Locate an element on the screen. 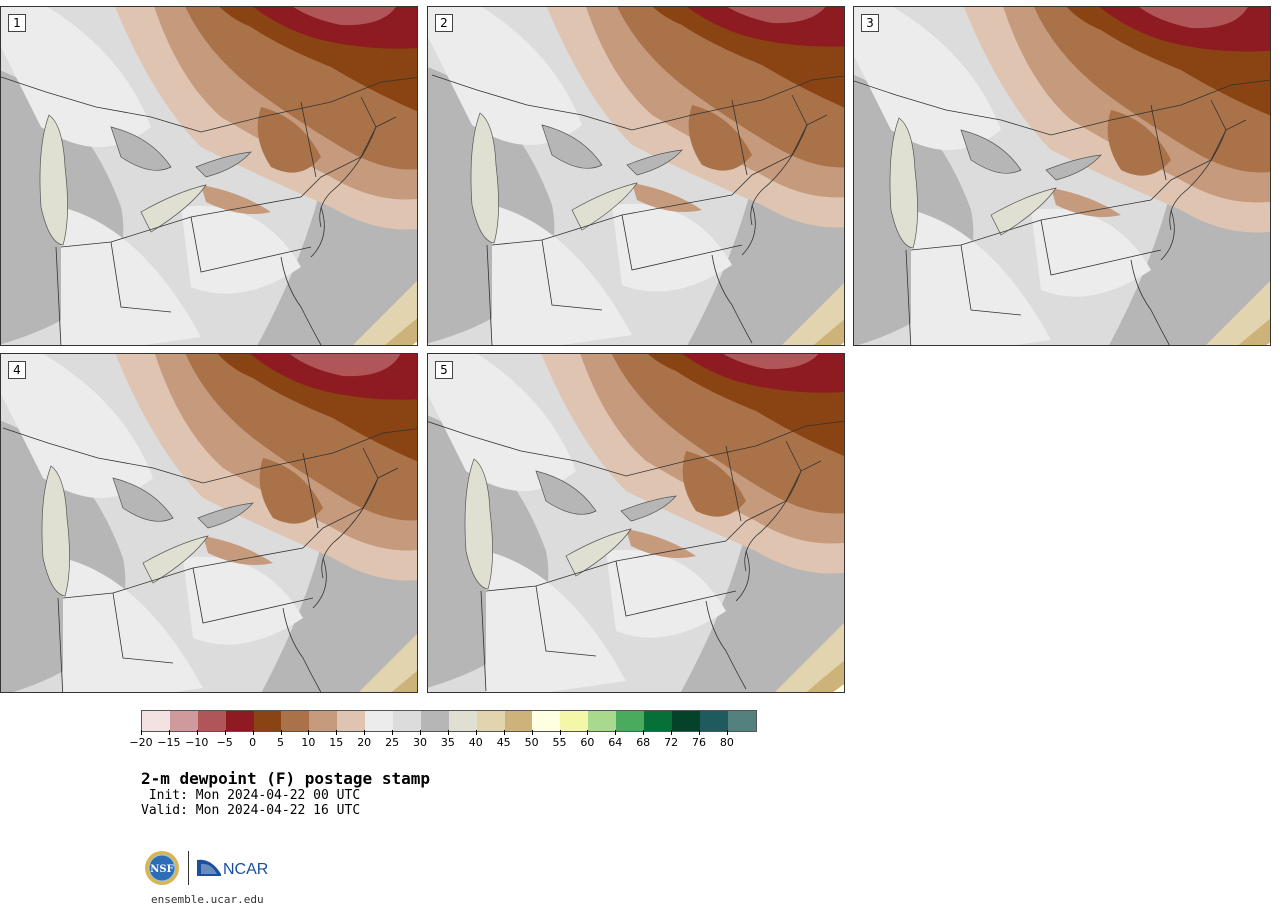 The image size is (1280, 910). colorbar-tick-label: 68 is located at coordinates (643, 742).